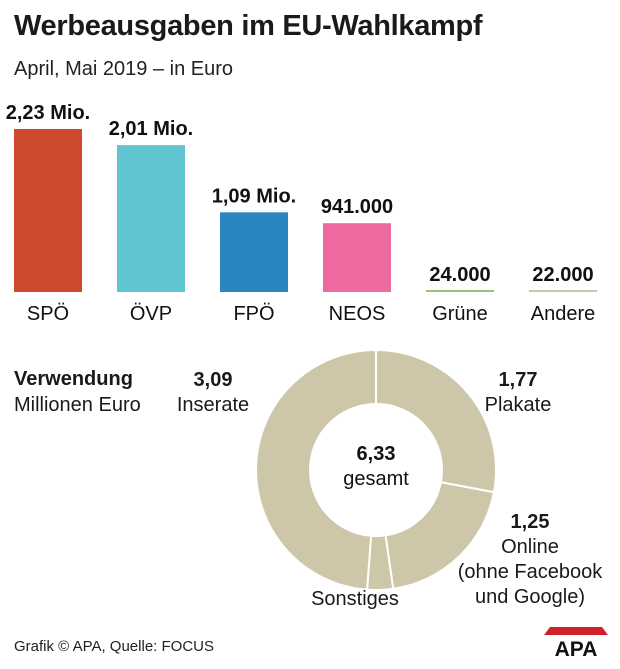 The height and width of the screenshot is (669, 620). I want to click on slice-label-plakate: 1,77 Plakate, so click(518, 393).